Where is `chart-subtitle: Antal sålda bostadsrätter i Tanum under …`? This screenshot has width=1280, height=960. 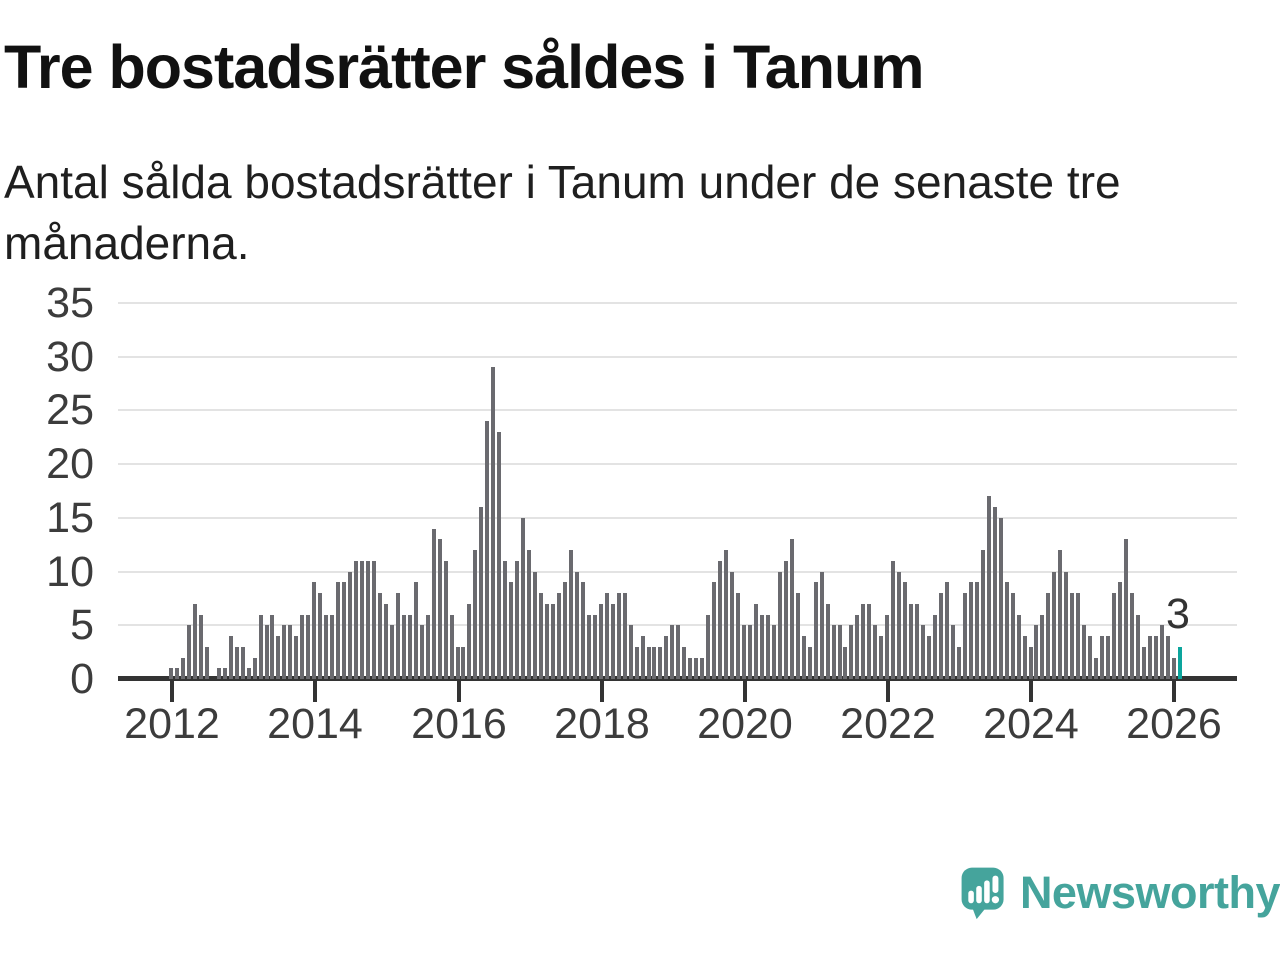
chart-subtitle: Antal sålda bostadsrätter i Tanum under … is located at coordinates (562, 212).